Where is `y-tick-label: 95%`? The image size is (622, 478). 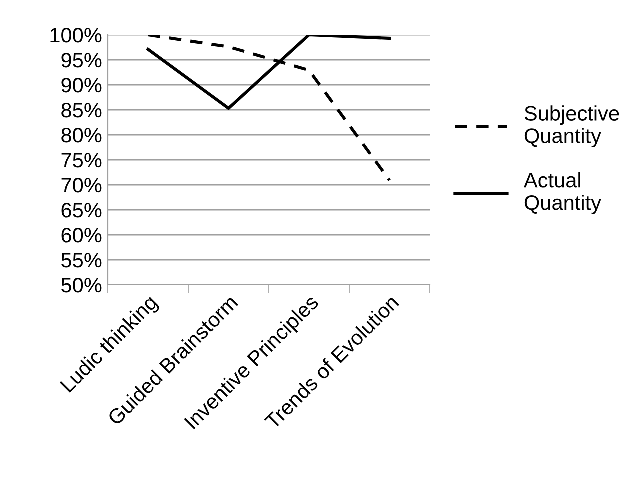 y-tick-label: 95% is located at coordinates (82, 60).